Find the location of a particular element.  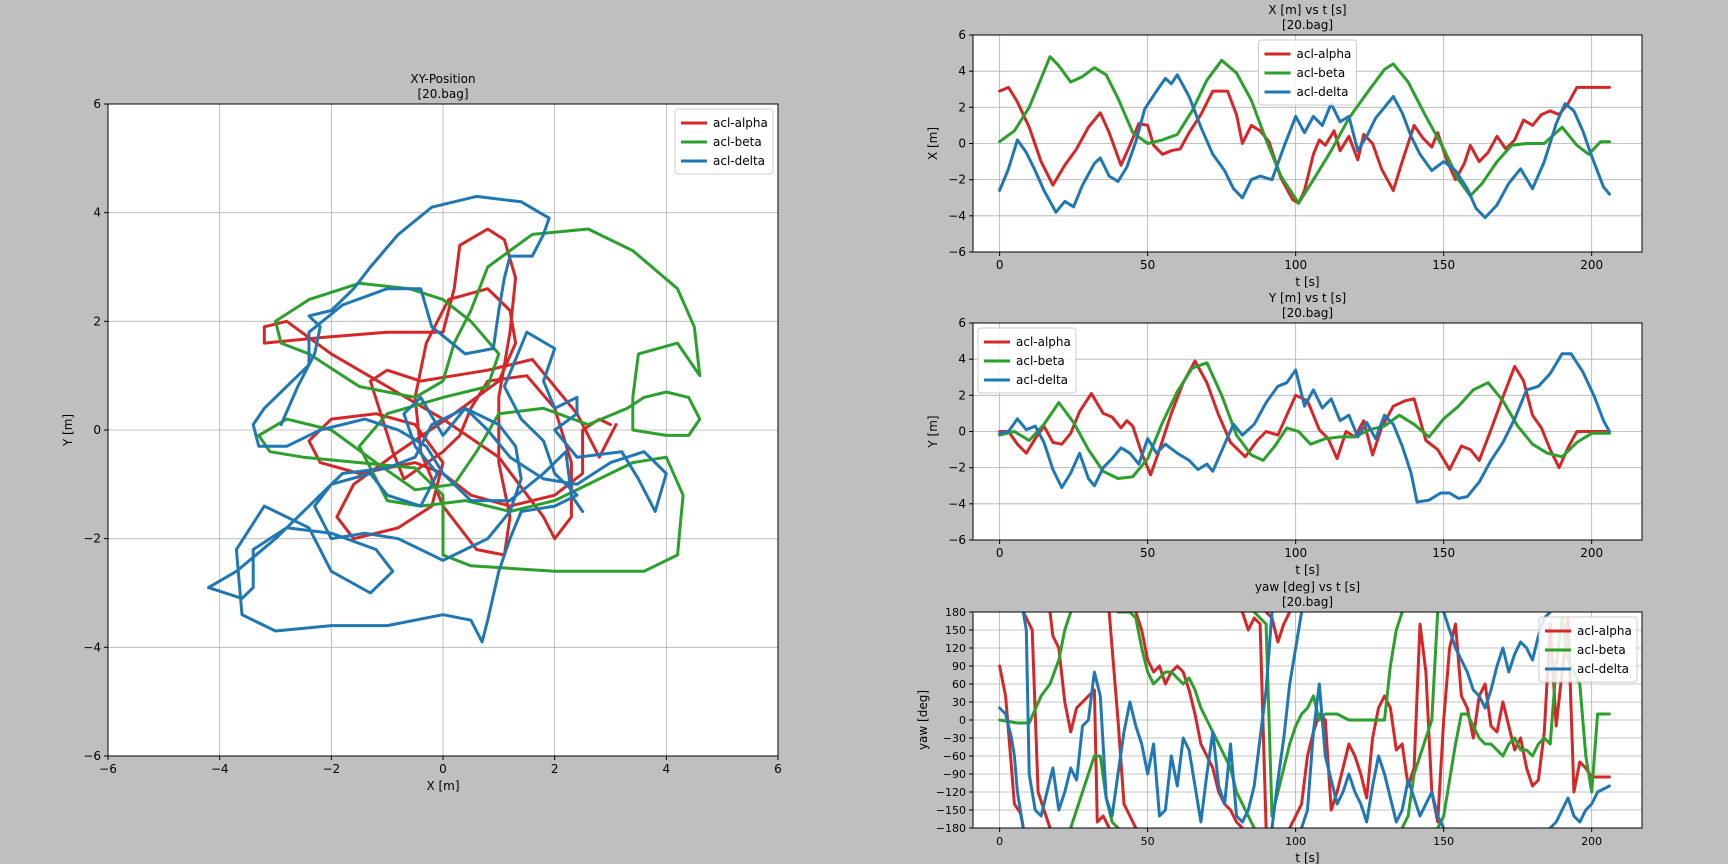

y-tick-label: 60 is located at coordinates (959, 684).